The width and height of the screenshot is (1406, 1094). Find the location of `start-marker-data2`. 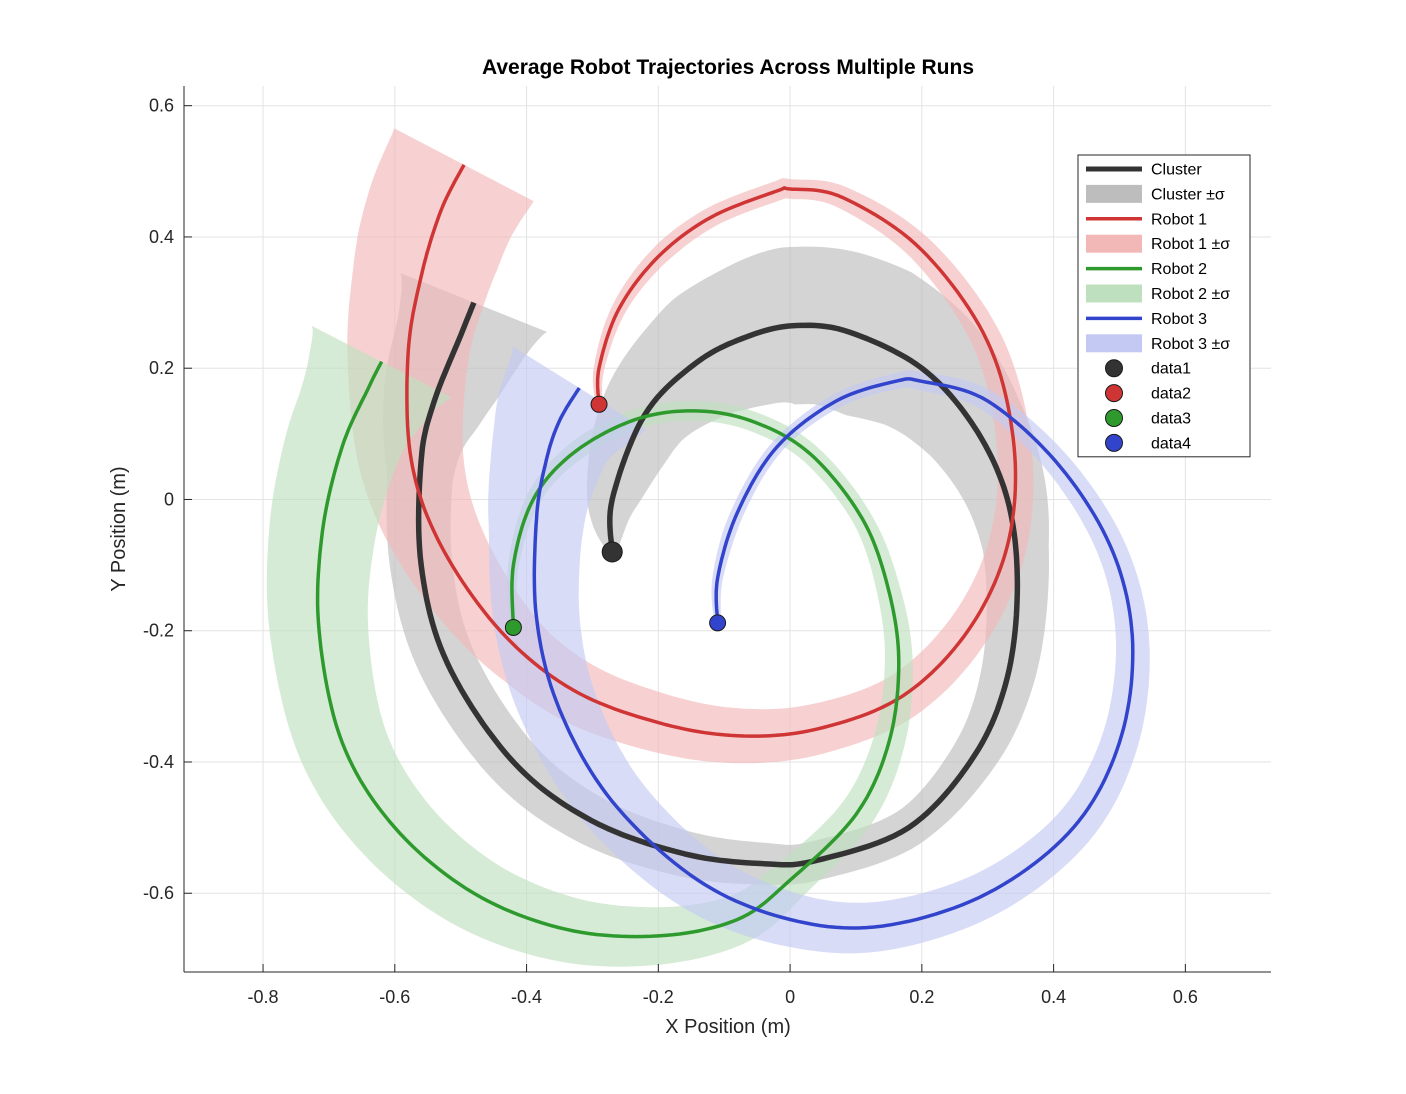

start-marker-data2 is located at coordinates (599, 404).